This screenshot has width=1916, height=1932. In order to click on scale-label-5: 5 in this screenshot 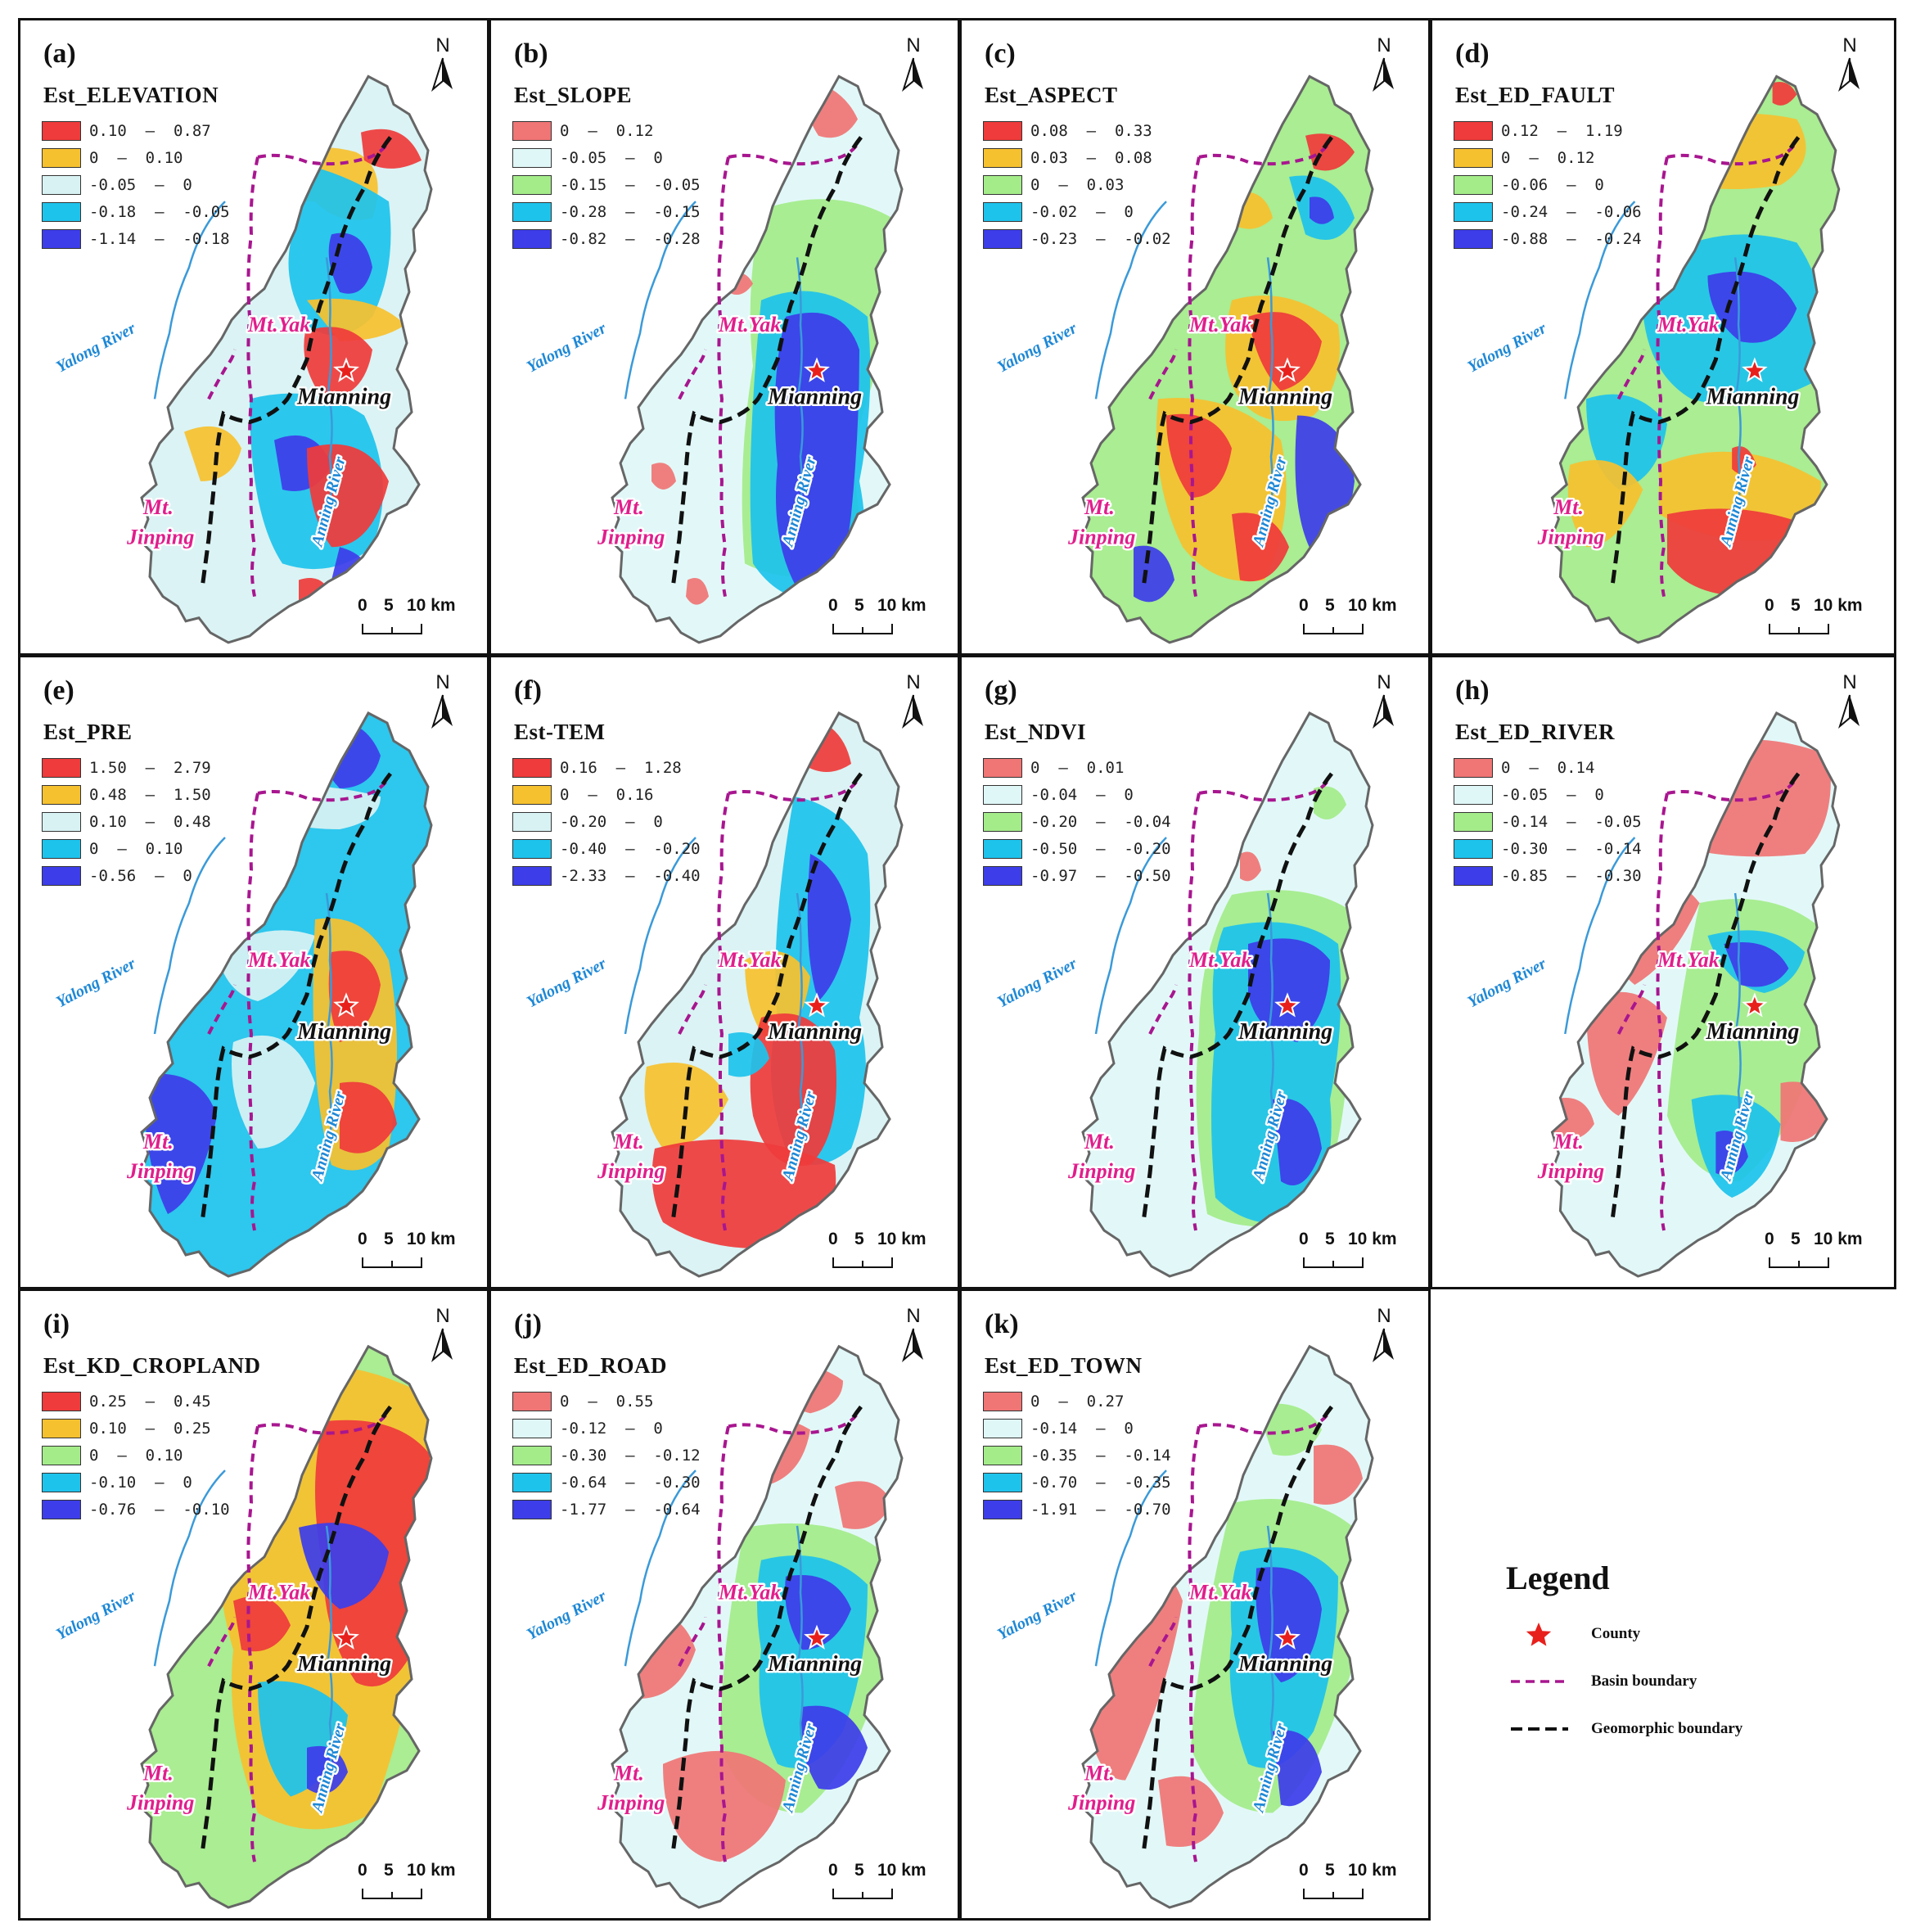, I will do `click(1796, 605)`.